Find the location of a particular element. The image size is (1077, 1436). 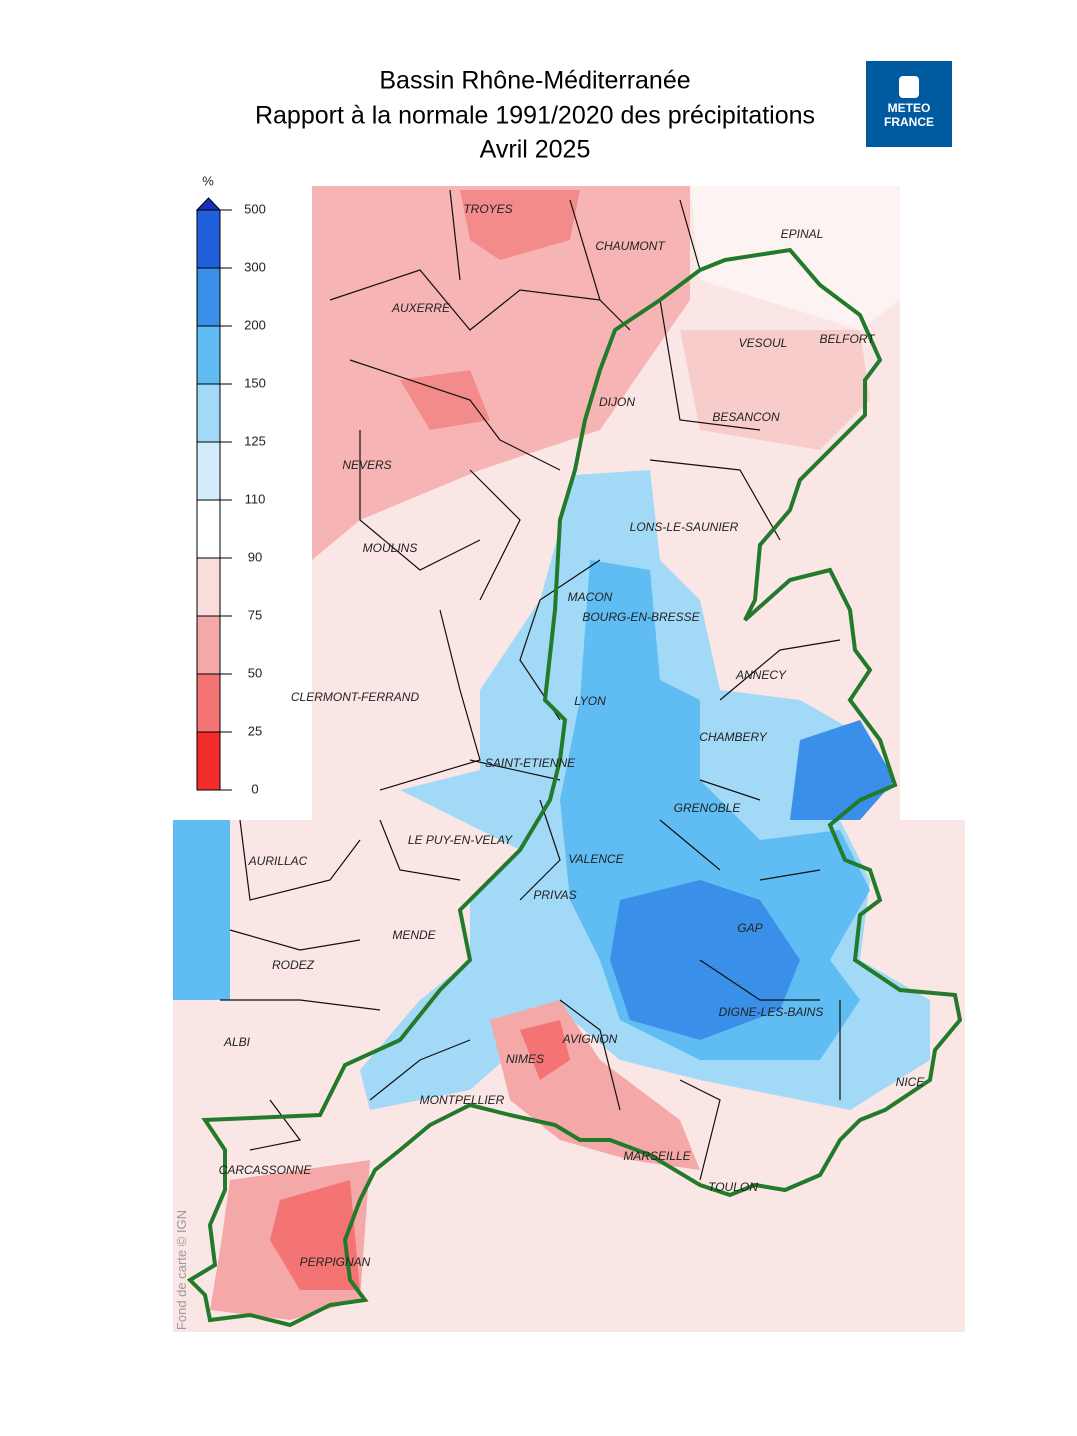

city-label: MONTPELLIER is located at coordinates (462, 1100).